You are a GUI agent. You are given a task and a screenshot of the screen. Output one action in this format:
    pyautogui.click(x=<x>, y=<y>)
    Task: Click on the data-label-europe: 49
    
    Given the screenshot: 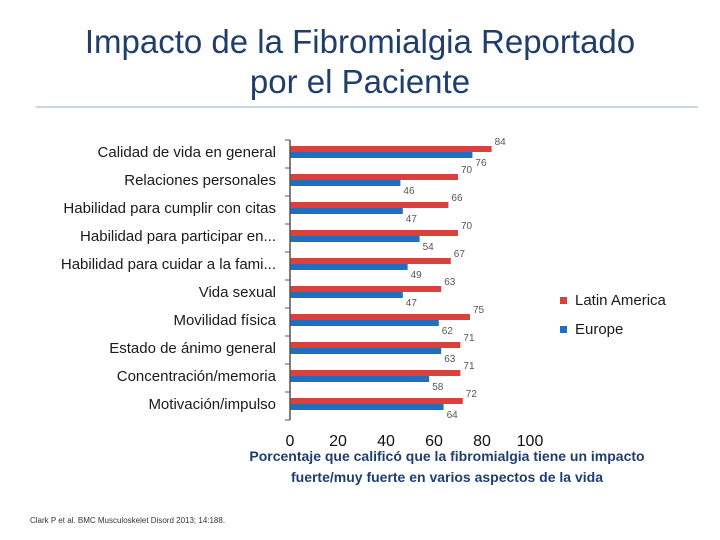 What is the action you would take?
    pyautogui.click(x=417, y=275)
    